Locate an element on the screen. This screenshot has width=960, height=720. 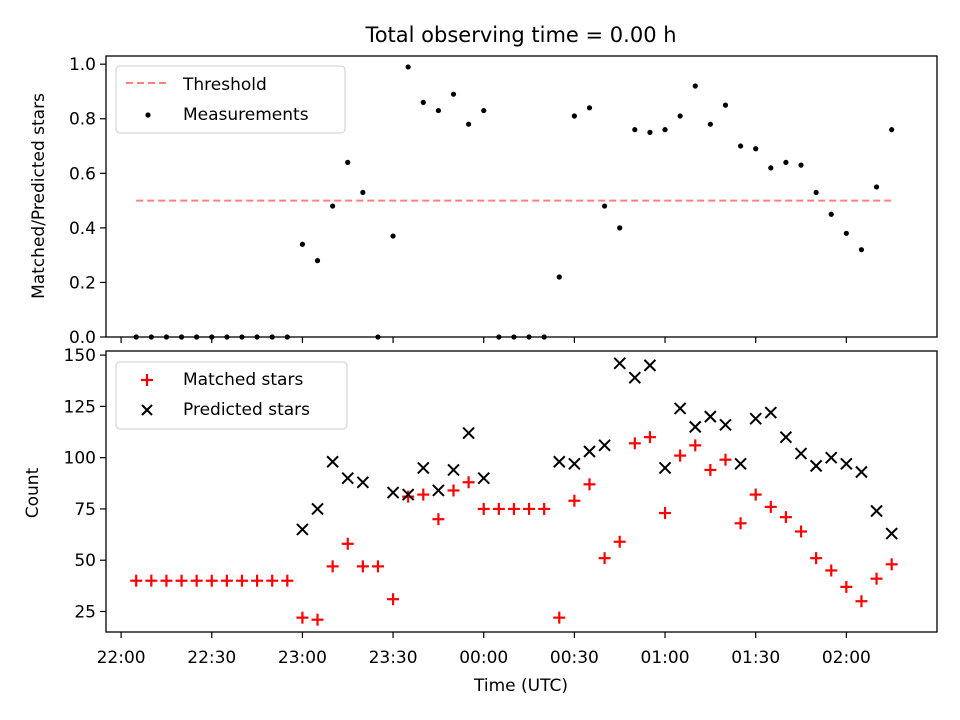
top-y-tick-label: 1.0 is located at coordinates (82, 65).